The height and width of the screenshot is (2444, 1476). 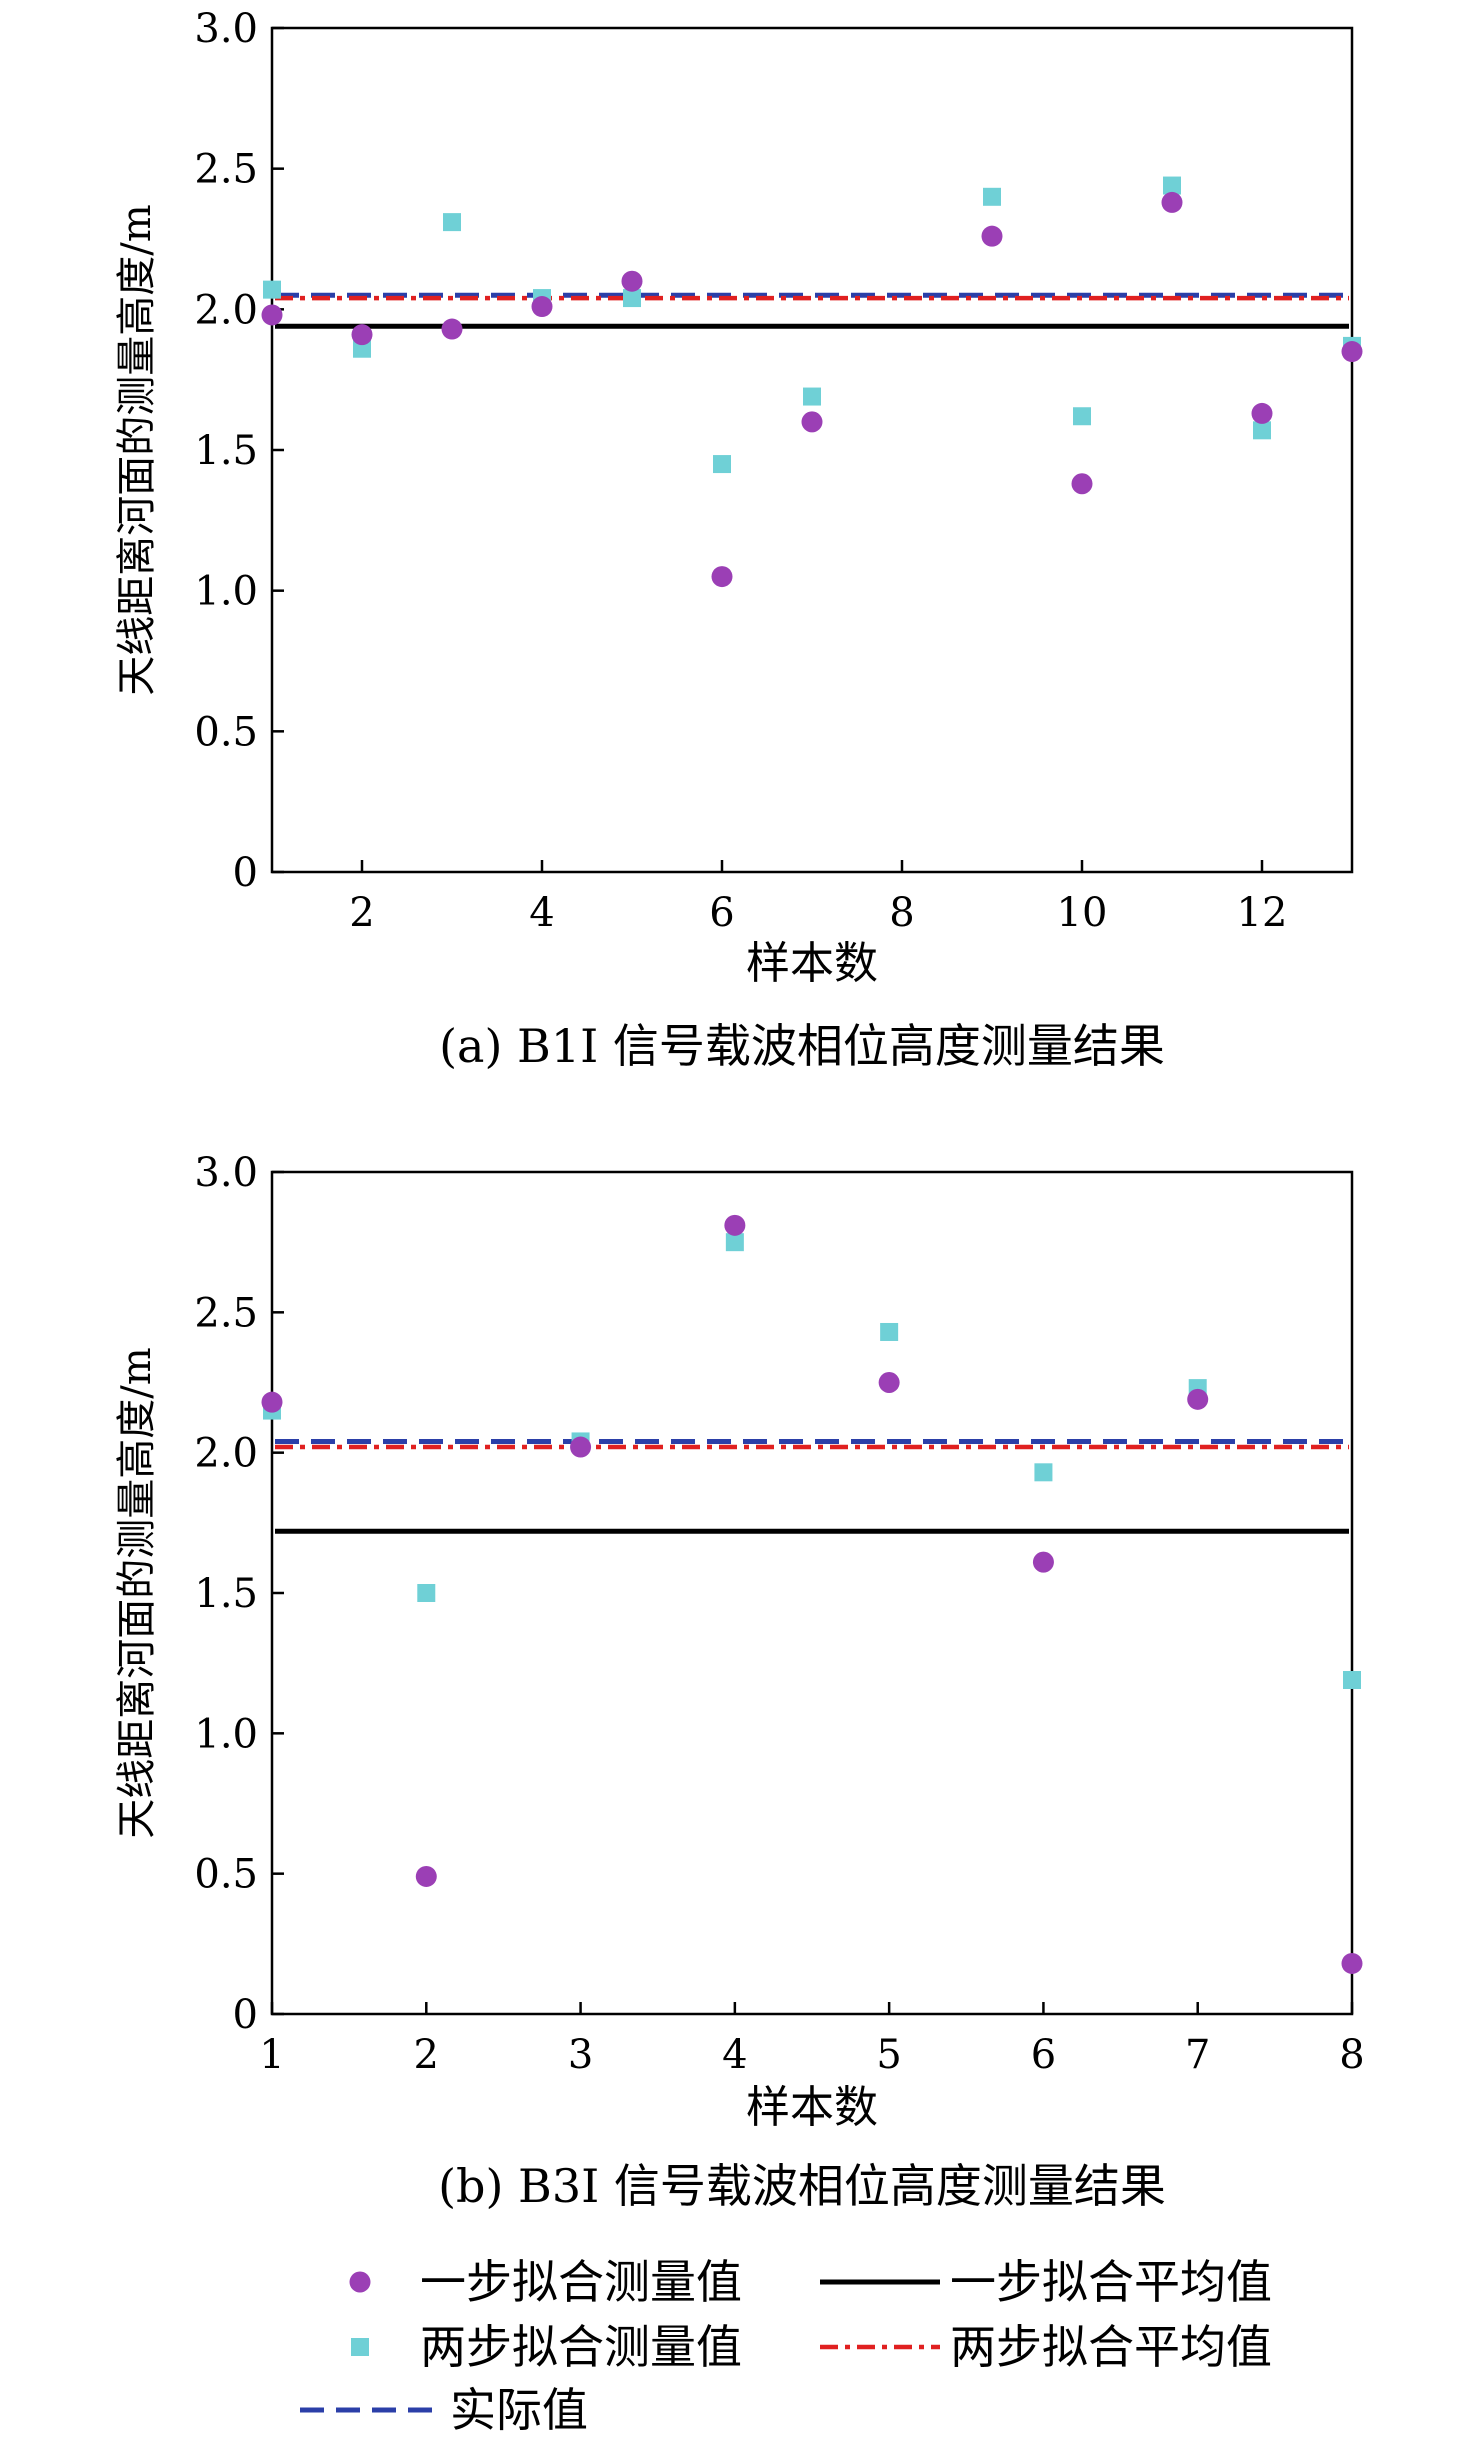 I want to click on legend-item: 一步拟合测量值, so click(x=545, y=2282).